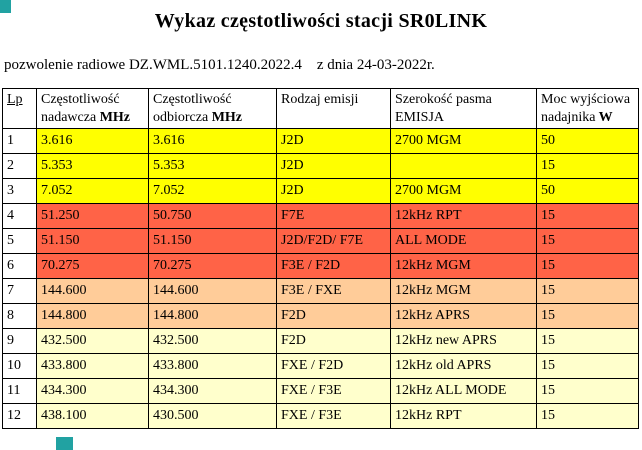 Image resolution: width=642 pixels, height=450 pixels. Describe the element at coordinates (463, 316) in the screenshot. I see `bandwidth-cell: 12kHz APRS` at that location.